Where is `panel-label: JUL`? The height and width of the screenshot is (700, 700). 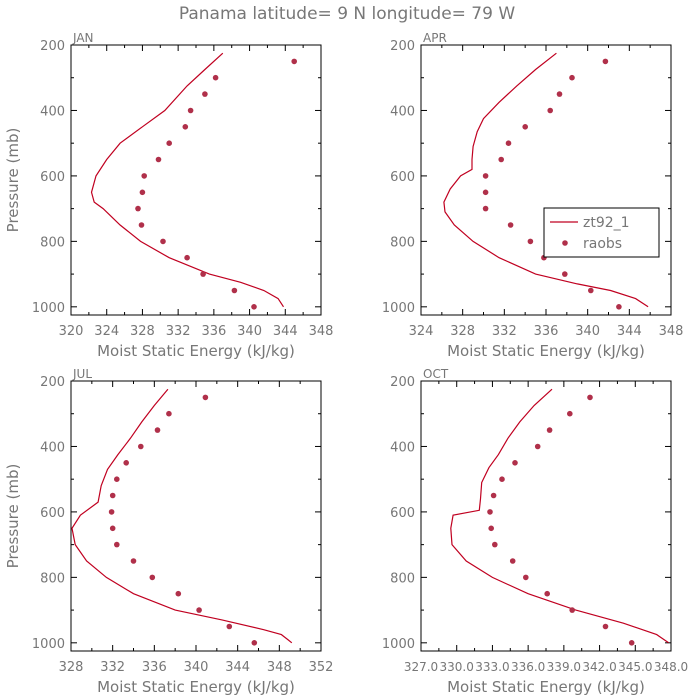
panel-label: JUL is located at coordinates (82, 374).